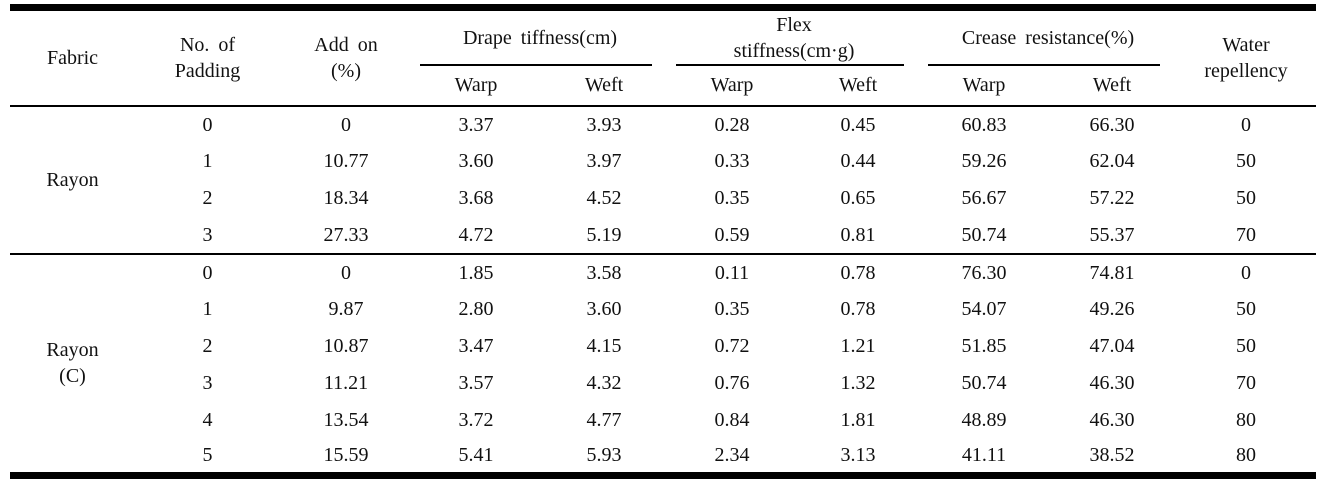  I want to click on cell-flex-warp: 0.35, so click(732, 198).